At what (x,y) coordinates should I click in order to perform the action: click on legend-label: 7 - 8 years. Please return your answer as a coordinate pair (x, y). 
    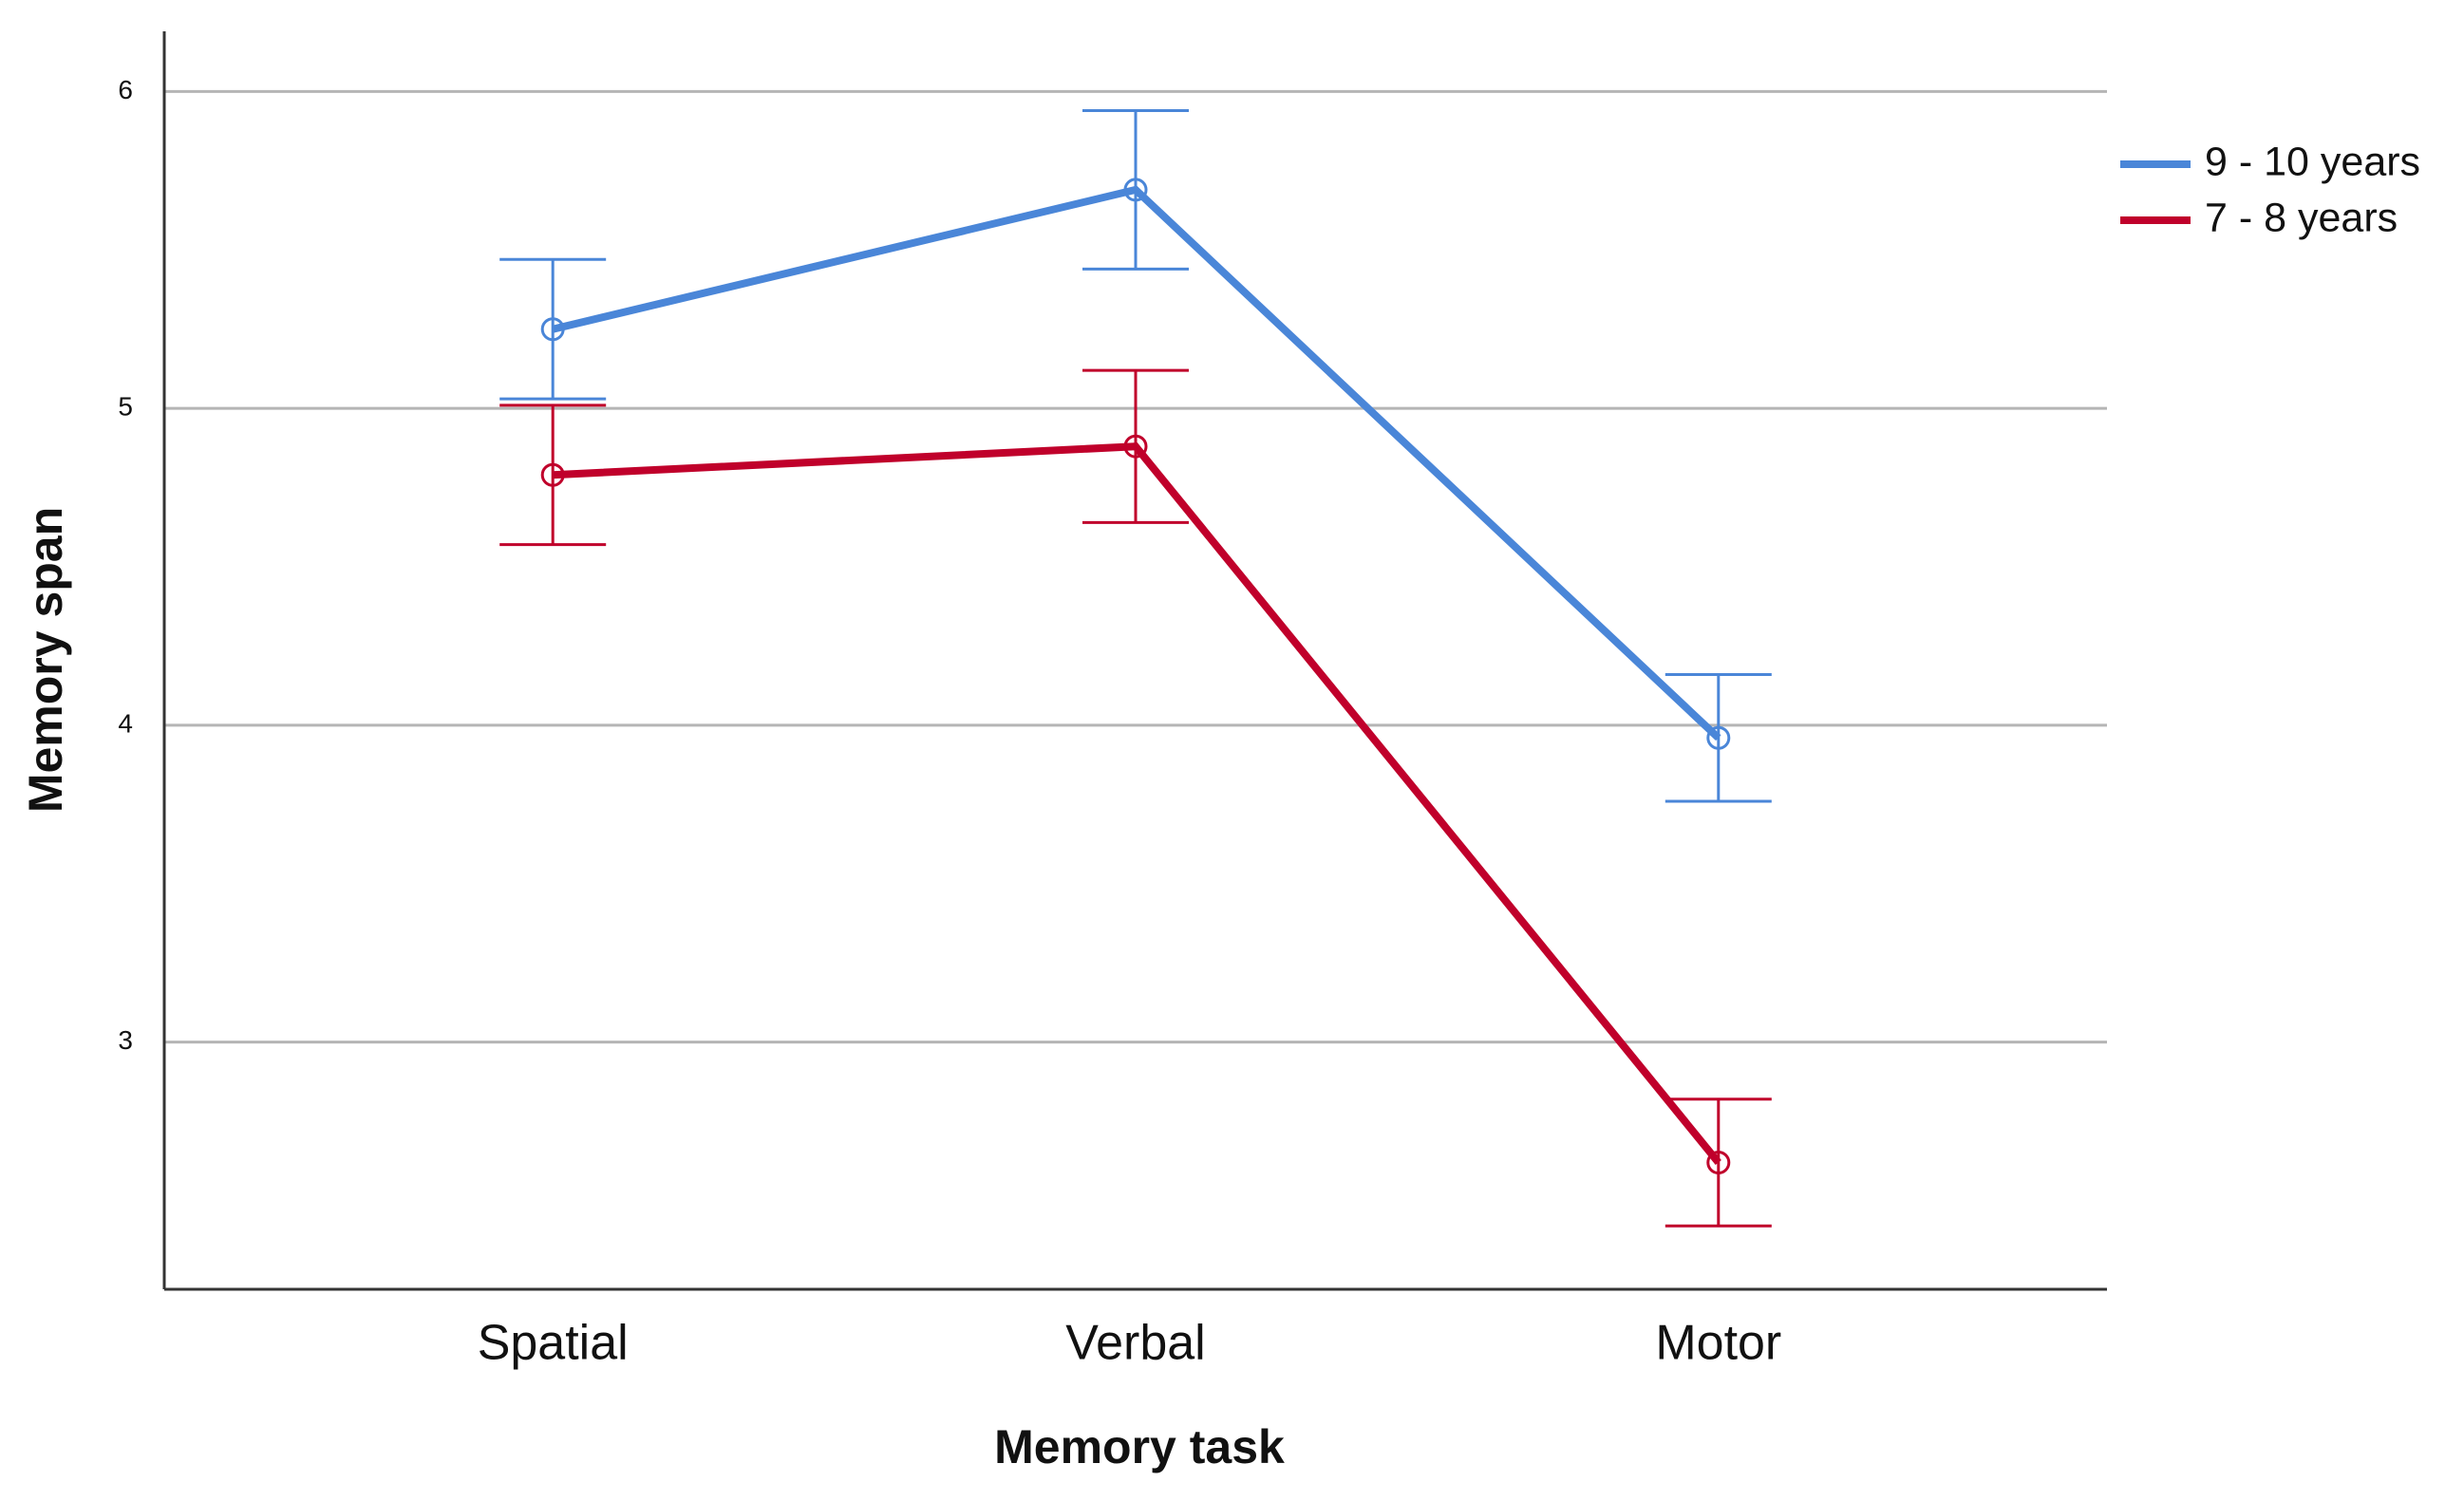
    Looking at the image, I should click on (2302, 217).